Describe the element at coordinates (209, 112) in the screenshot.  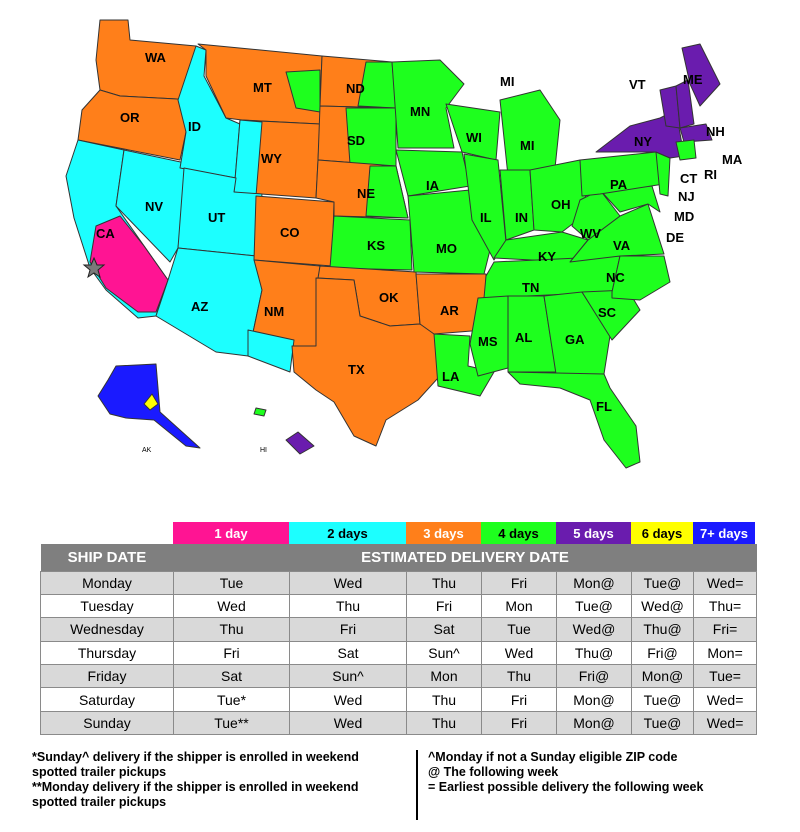
I see `state-id` at that location.